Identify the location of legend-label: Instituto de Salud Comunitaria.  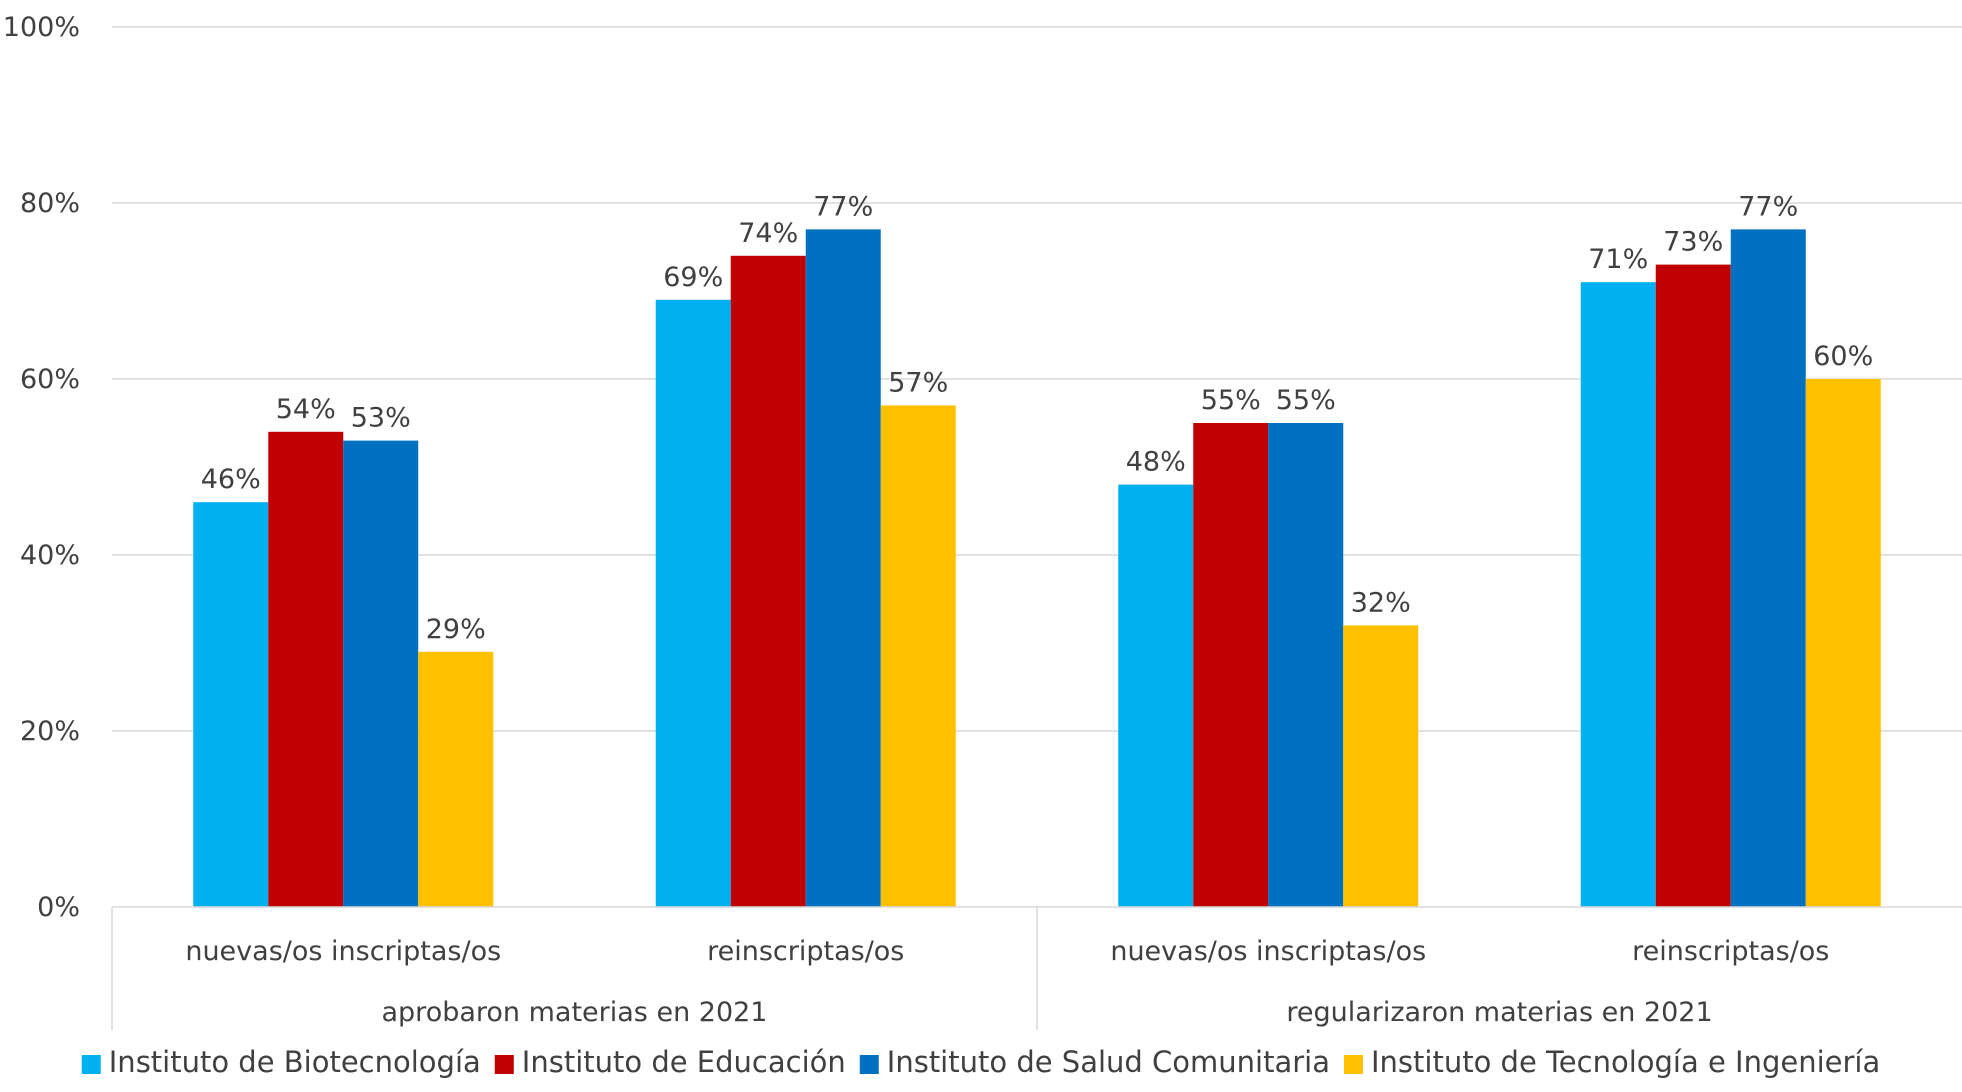
(1108, 1062).